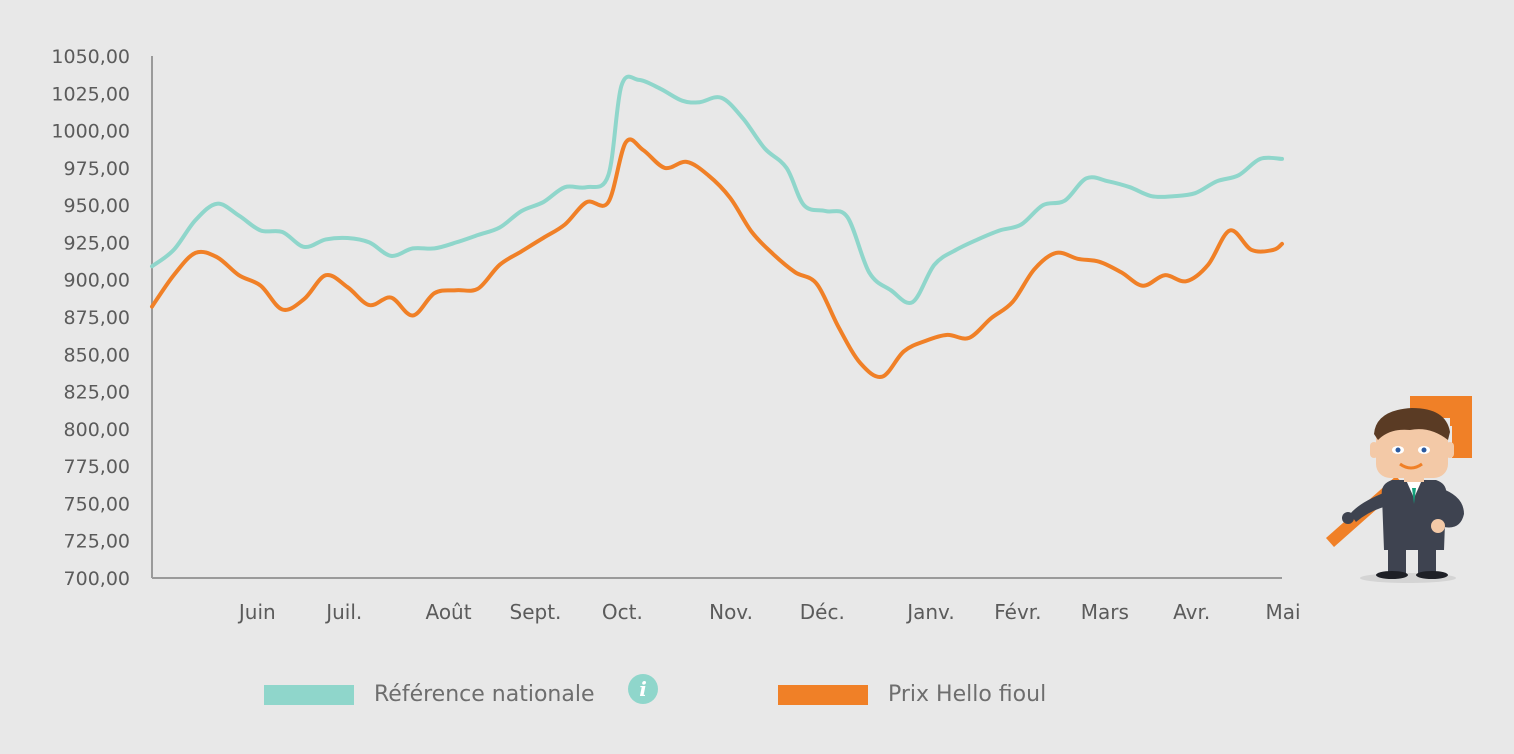 Image resolution: width=1514 pixels, height=754 pixels. What do you see at coordinates (1191, 612) in the screenshot?
I see `x-tick-label: Avr.` at bounding box center [1191, 612].